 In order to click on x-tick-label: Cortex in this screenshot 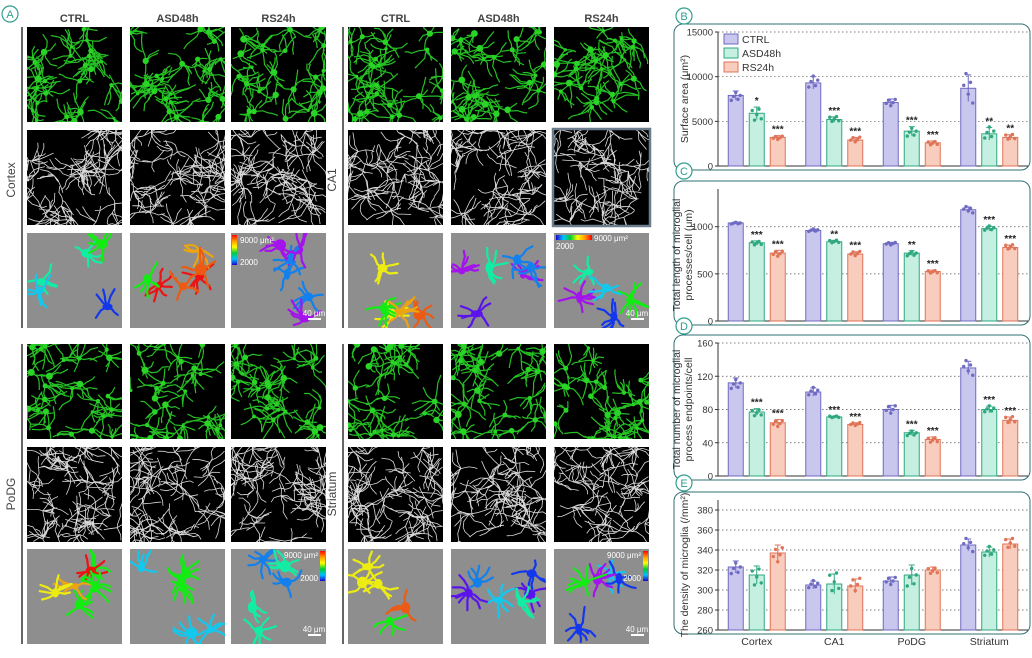, I will do `click(757, 642)`.